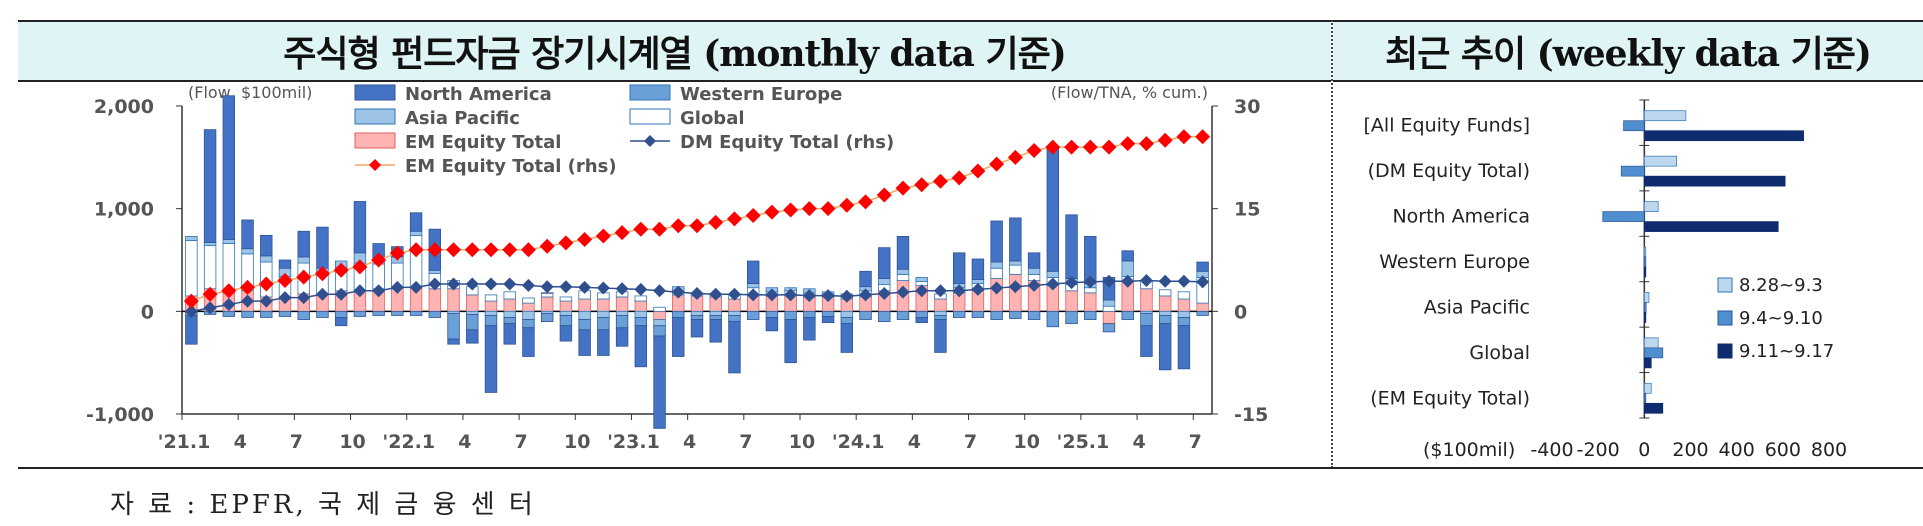 The width and height of the screenshot is (1923, 526). Describe the element at coordinates (1551, 450) in the screenshot. I see `weekly-x-tick-label: -400` at that location.